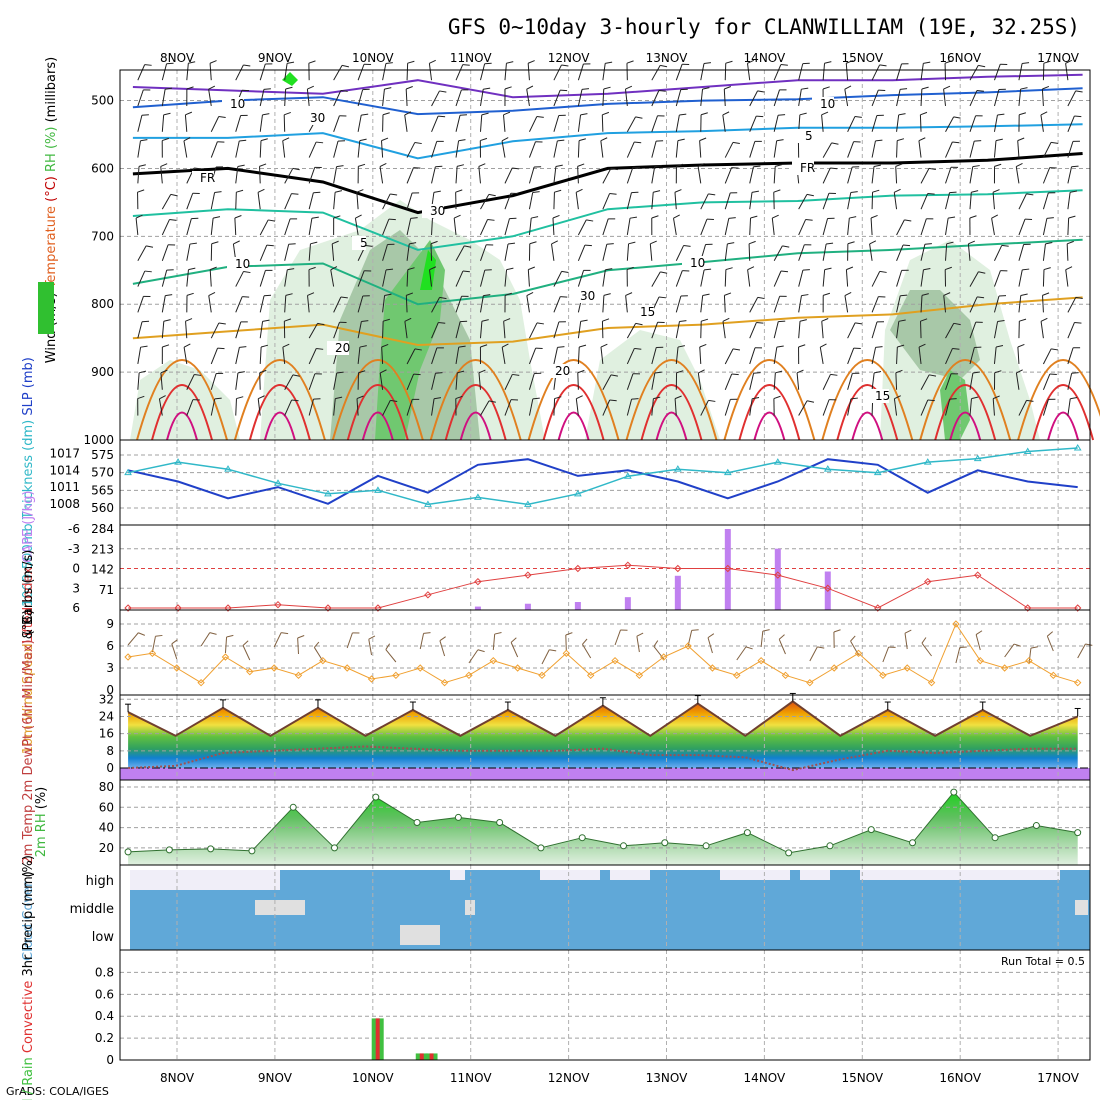  I want to click on y-tick-label: 80, so click(106, 787).